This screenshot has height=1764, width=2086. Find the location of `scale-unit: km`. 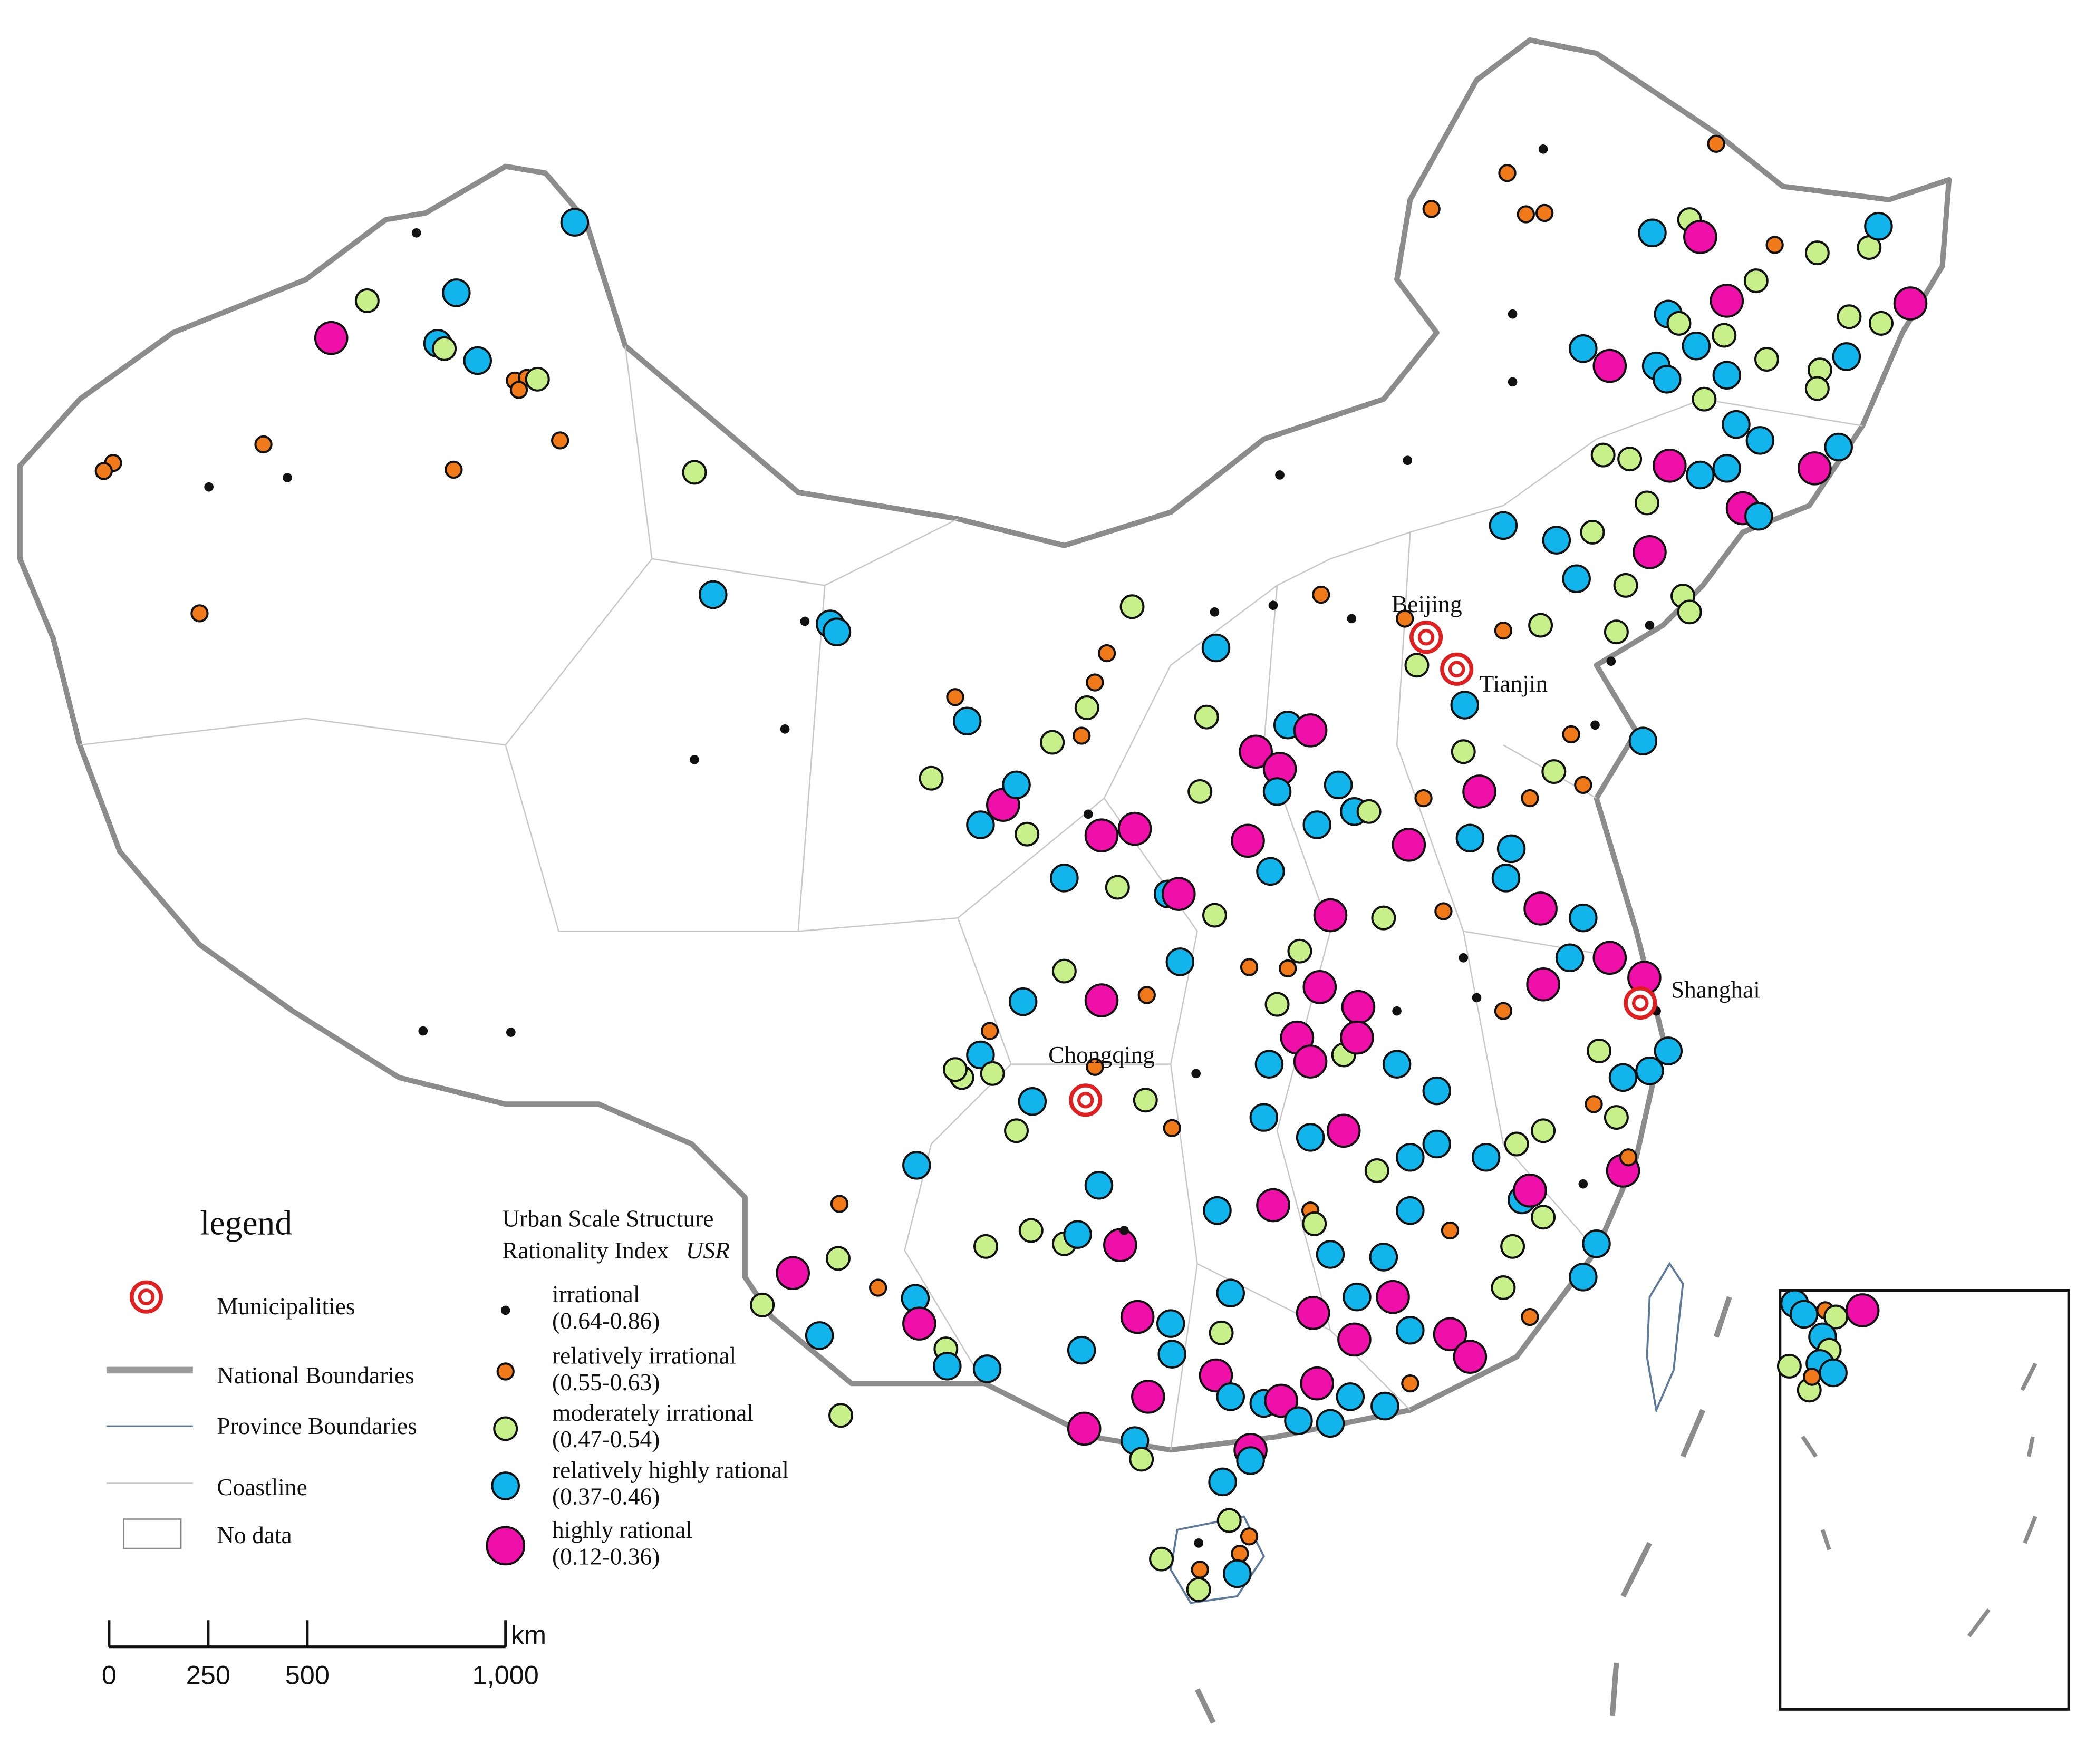

scale-unit: km is located at coordinates (528, 1635).